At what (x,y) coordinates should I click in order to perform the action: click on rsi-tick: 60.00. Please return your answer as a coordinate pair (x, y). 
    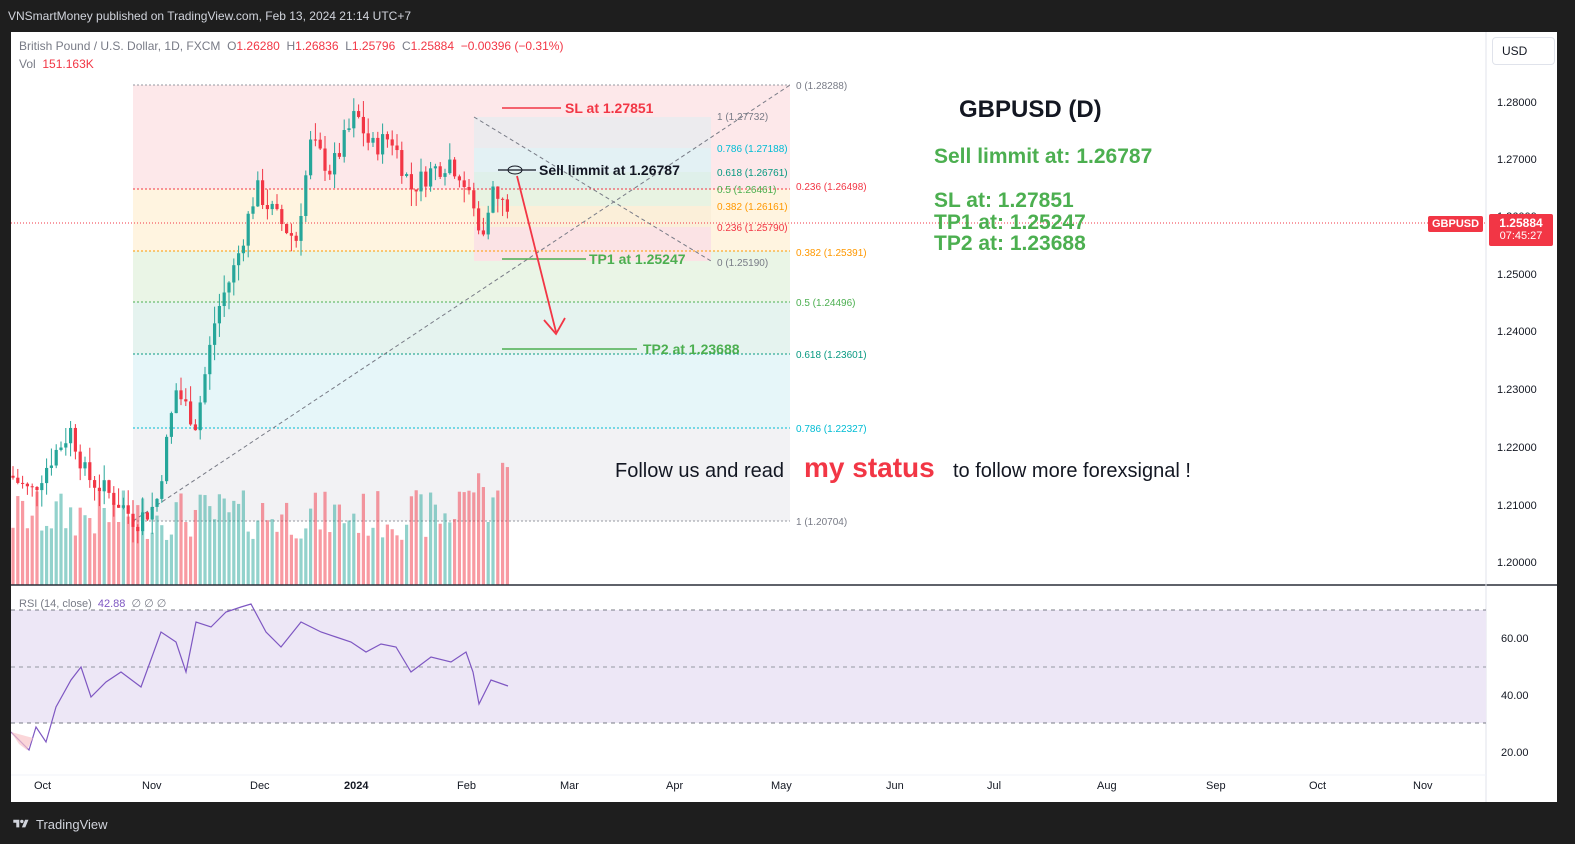
    Looking at the image, I should click on (1515, 639).